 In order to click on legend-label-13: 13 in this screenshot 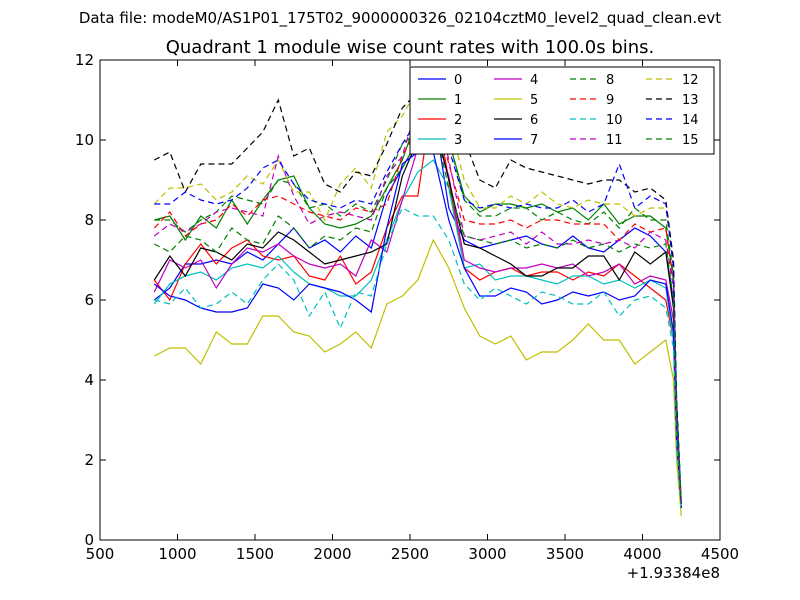, I will do `click(690, 100)`.